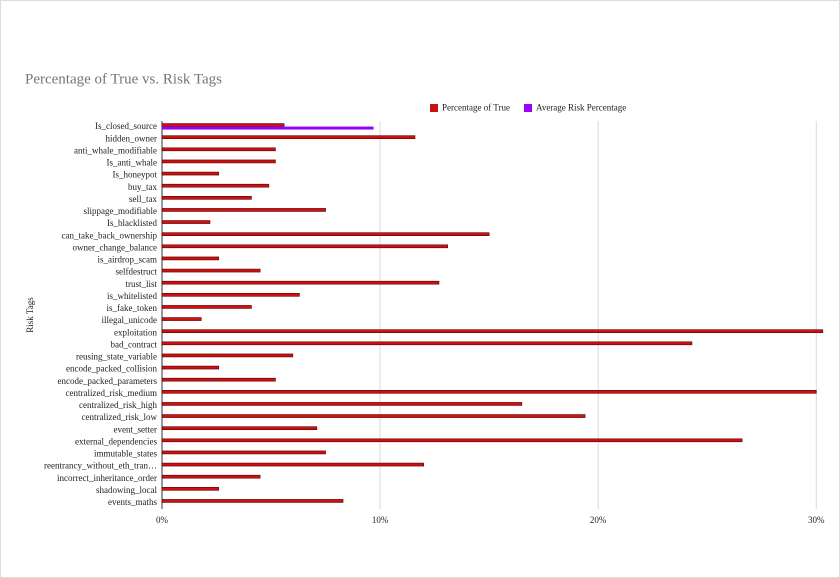 The width and height of the screenshot is (840, 578). Describe the element at coordinates (116, 357) in the screenshot. I see `y-tick-label: reusing_state_variable` at that location.